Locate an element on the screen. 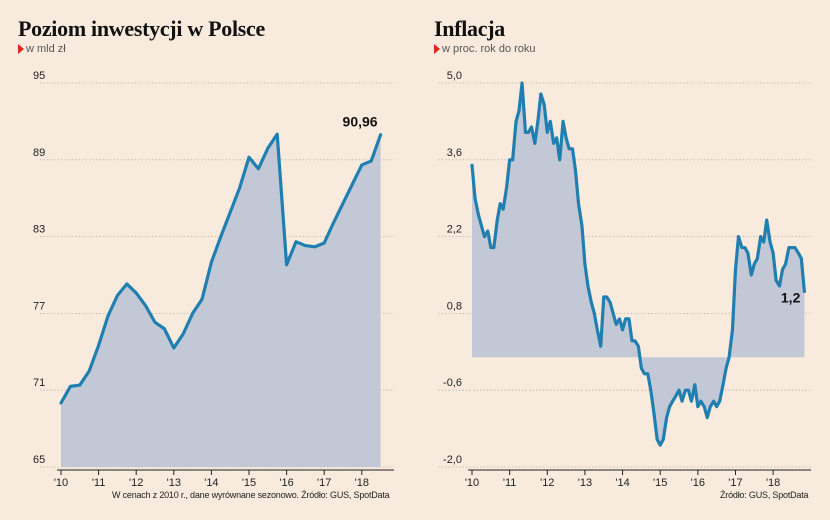 This screenshot has height=520, width=830. left-chart-subtitle: w mld zł is located at coordinates (42, 49).